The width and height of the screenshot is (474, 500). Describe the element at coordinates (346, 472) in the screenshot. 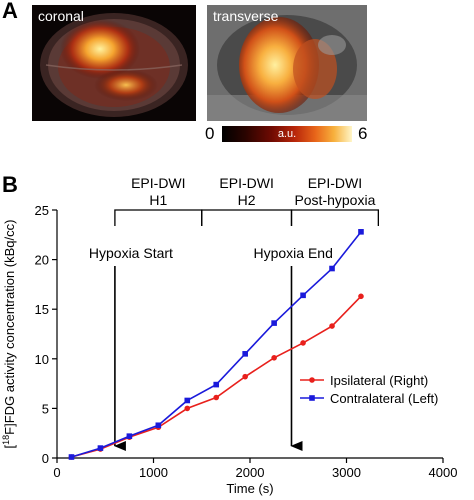

I see `x-tick-label: 3000` at that location.